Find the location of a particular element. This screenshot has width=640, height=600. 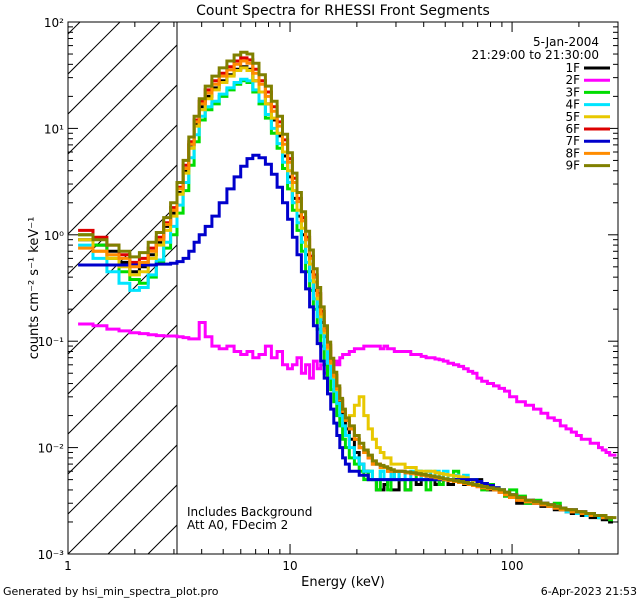

legend-label-2f: 2F is located at coordinates (572, 80).